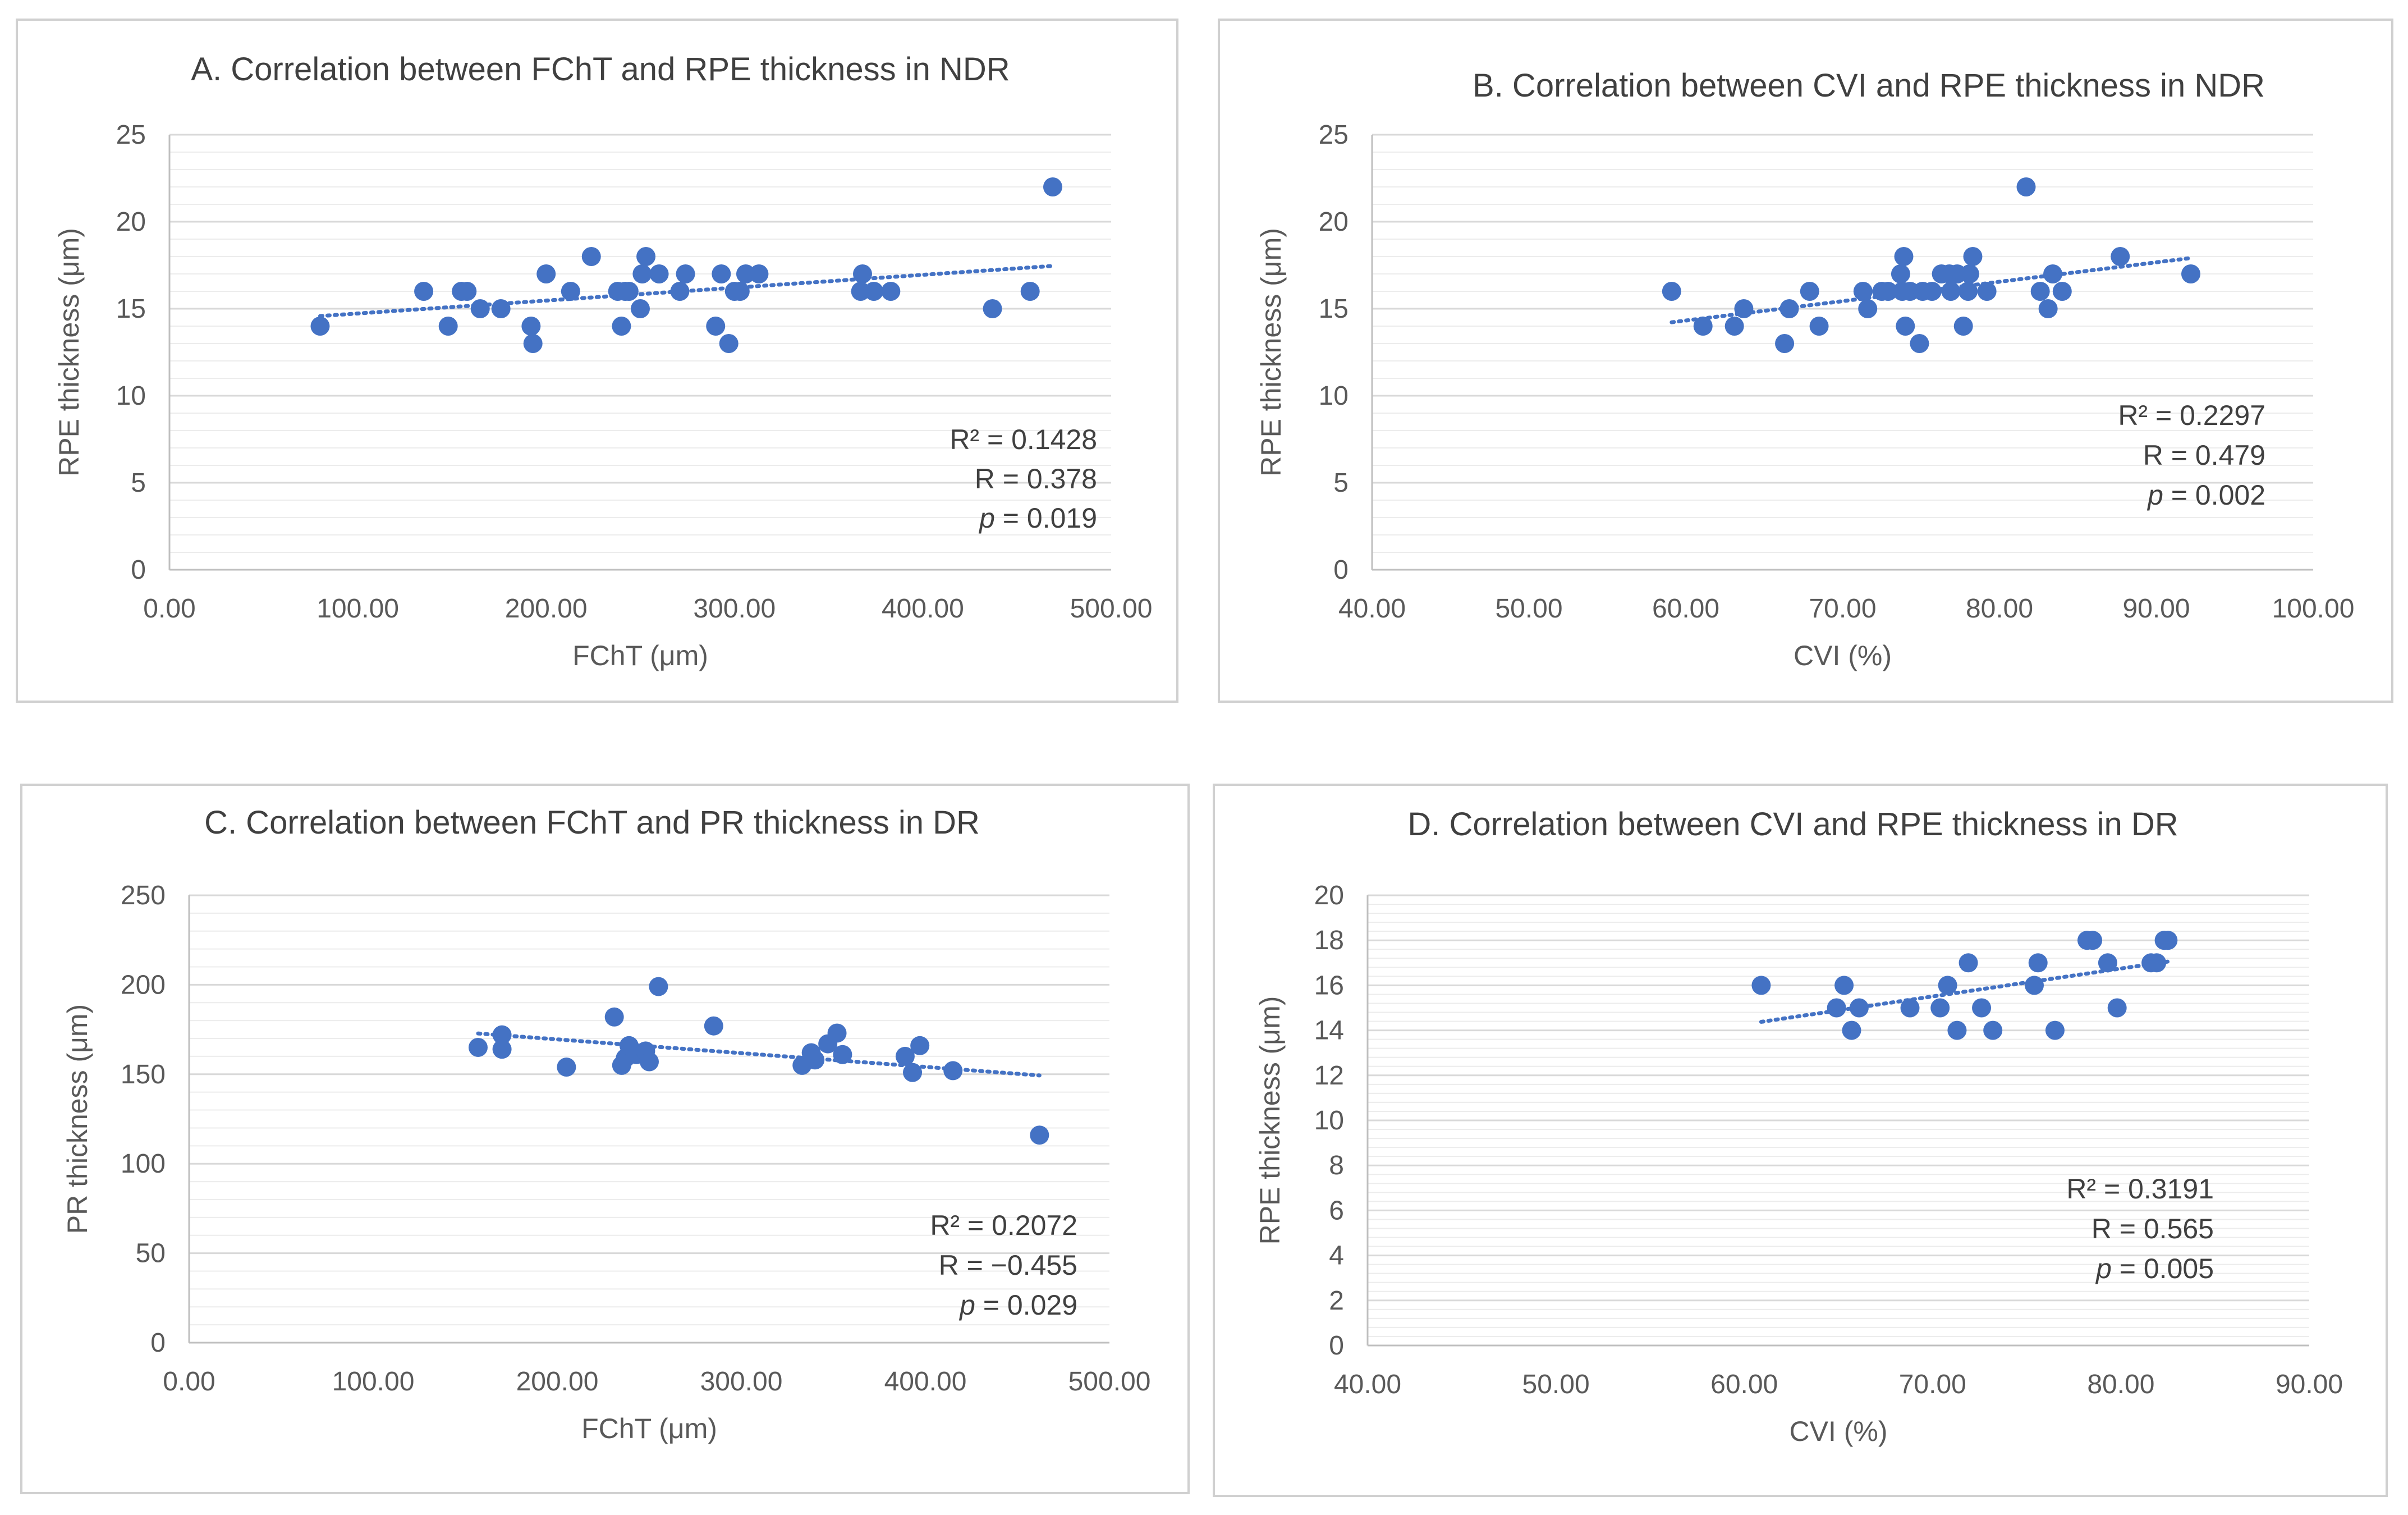 Image resolution: width=2408 pixels, height=1515 pixels. Describe the element at coordinates (2154, 1268) in the screenshot. I see `stat-annotation: p = 0.005` at that location.